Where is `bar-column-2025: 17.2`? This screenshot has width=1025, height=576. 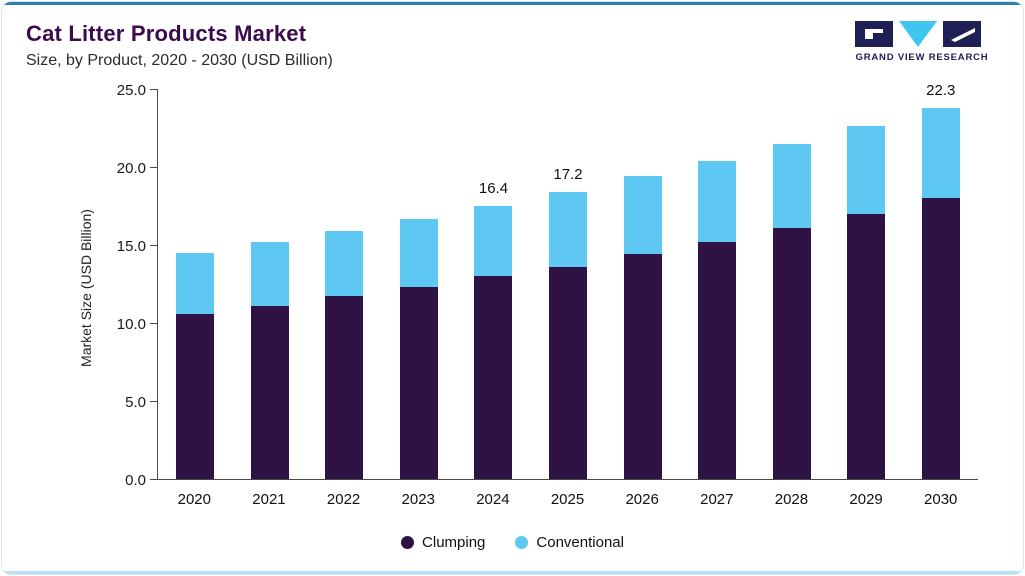
bar-column-2025: 17.2 is located at coordinates (568, 322).